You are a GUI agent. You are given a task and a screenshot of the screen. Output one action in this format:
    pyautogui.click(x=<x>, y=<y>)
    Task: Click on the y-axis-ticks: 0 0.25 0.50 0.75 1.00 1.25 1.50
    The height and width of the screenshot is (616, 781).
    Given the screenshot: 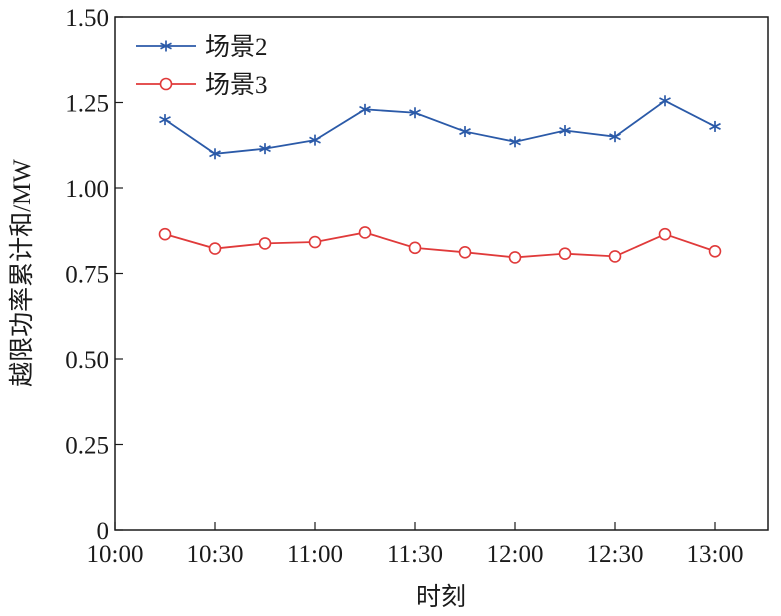 What is the action you would take?
    pyautogui.click(x=94, y=275)
    